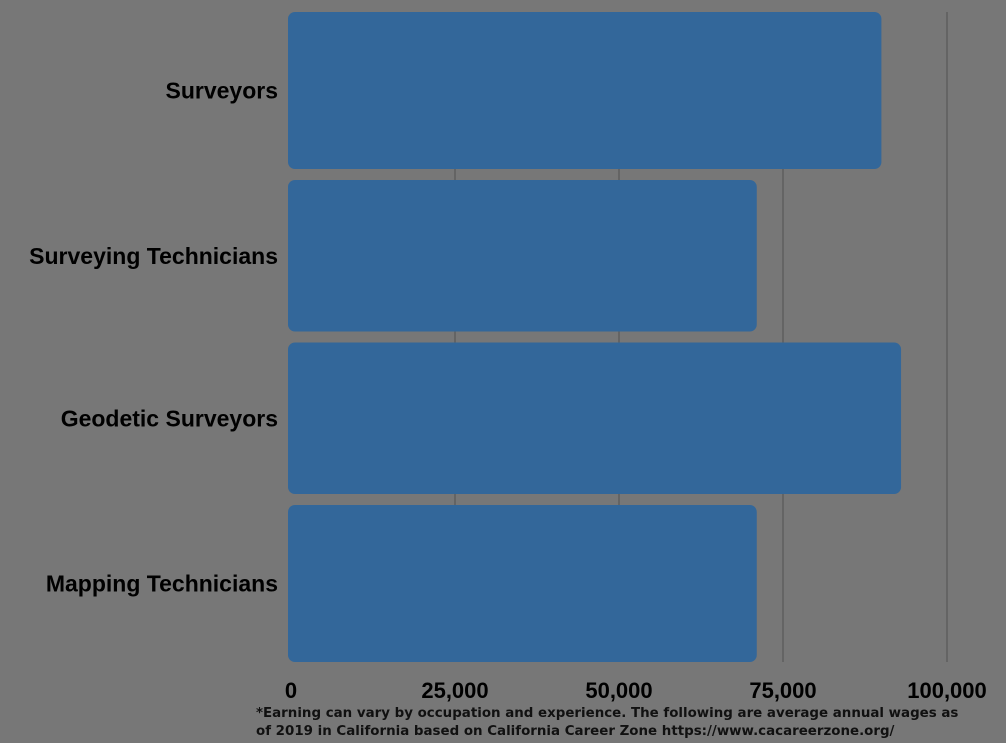 This screenshot has width=1006, height=743. Describe the element at coordinates (454, 690) in the screenshot. I see `x-tick-label: 25,000` at that location.